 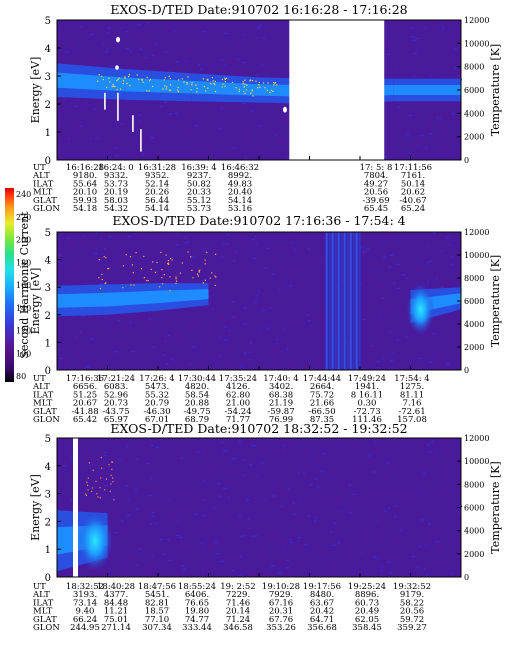 What do you see at coordinates (238, 595) in the screenshot?
I see `orbit-value: 7229.` at bounding box center [238, 595].